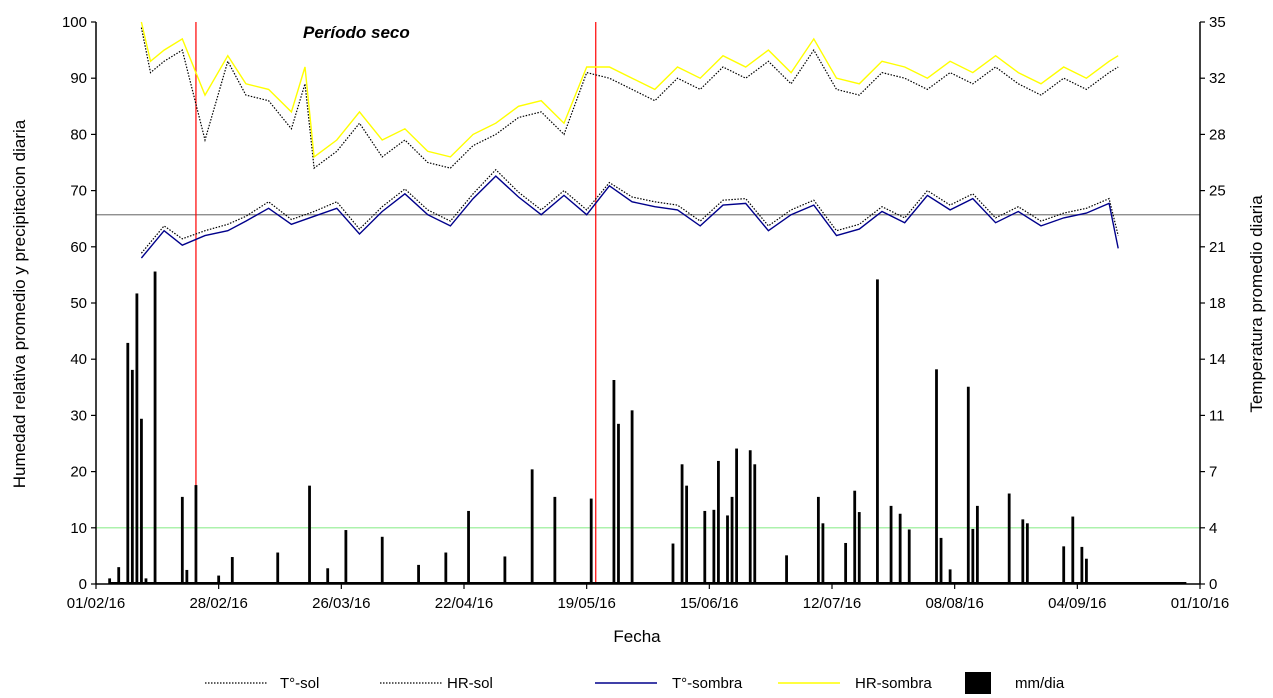 This screenshot has height=698, width=1273. I want to click on x-tick-label: 04/09/16, so click(1077, 603).